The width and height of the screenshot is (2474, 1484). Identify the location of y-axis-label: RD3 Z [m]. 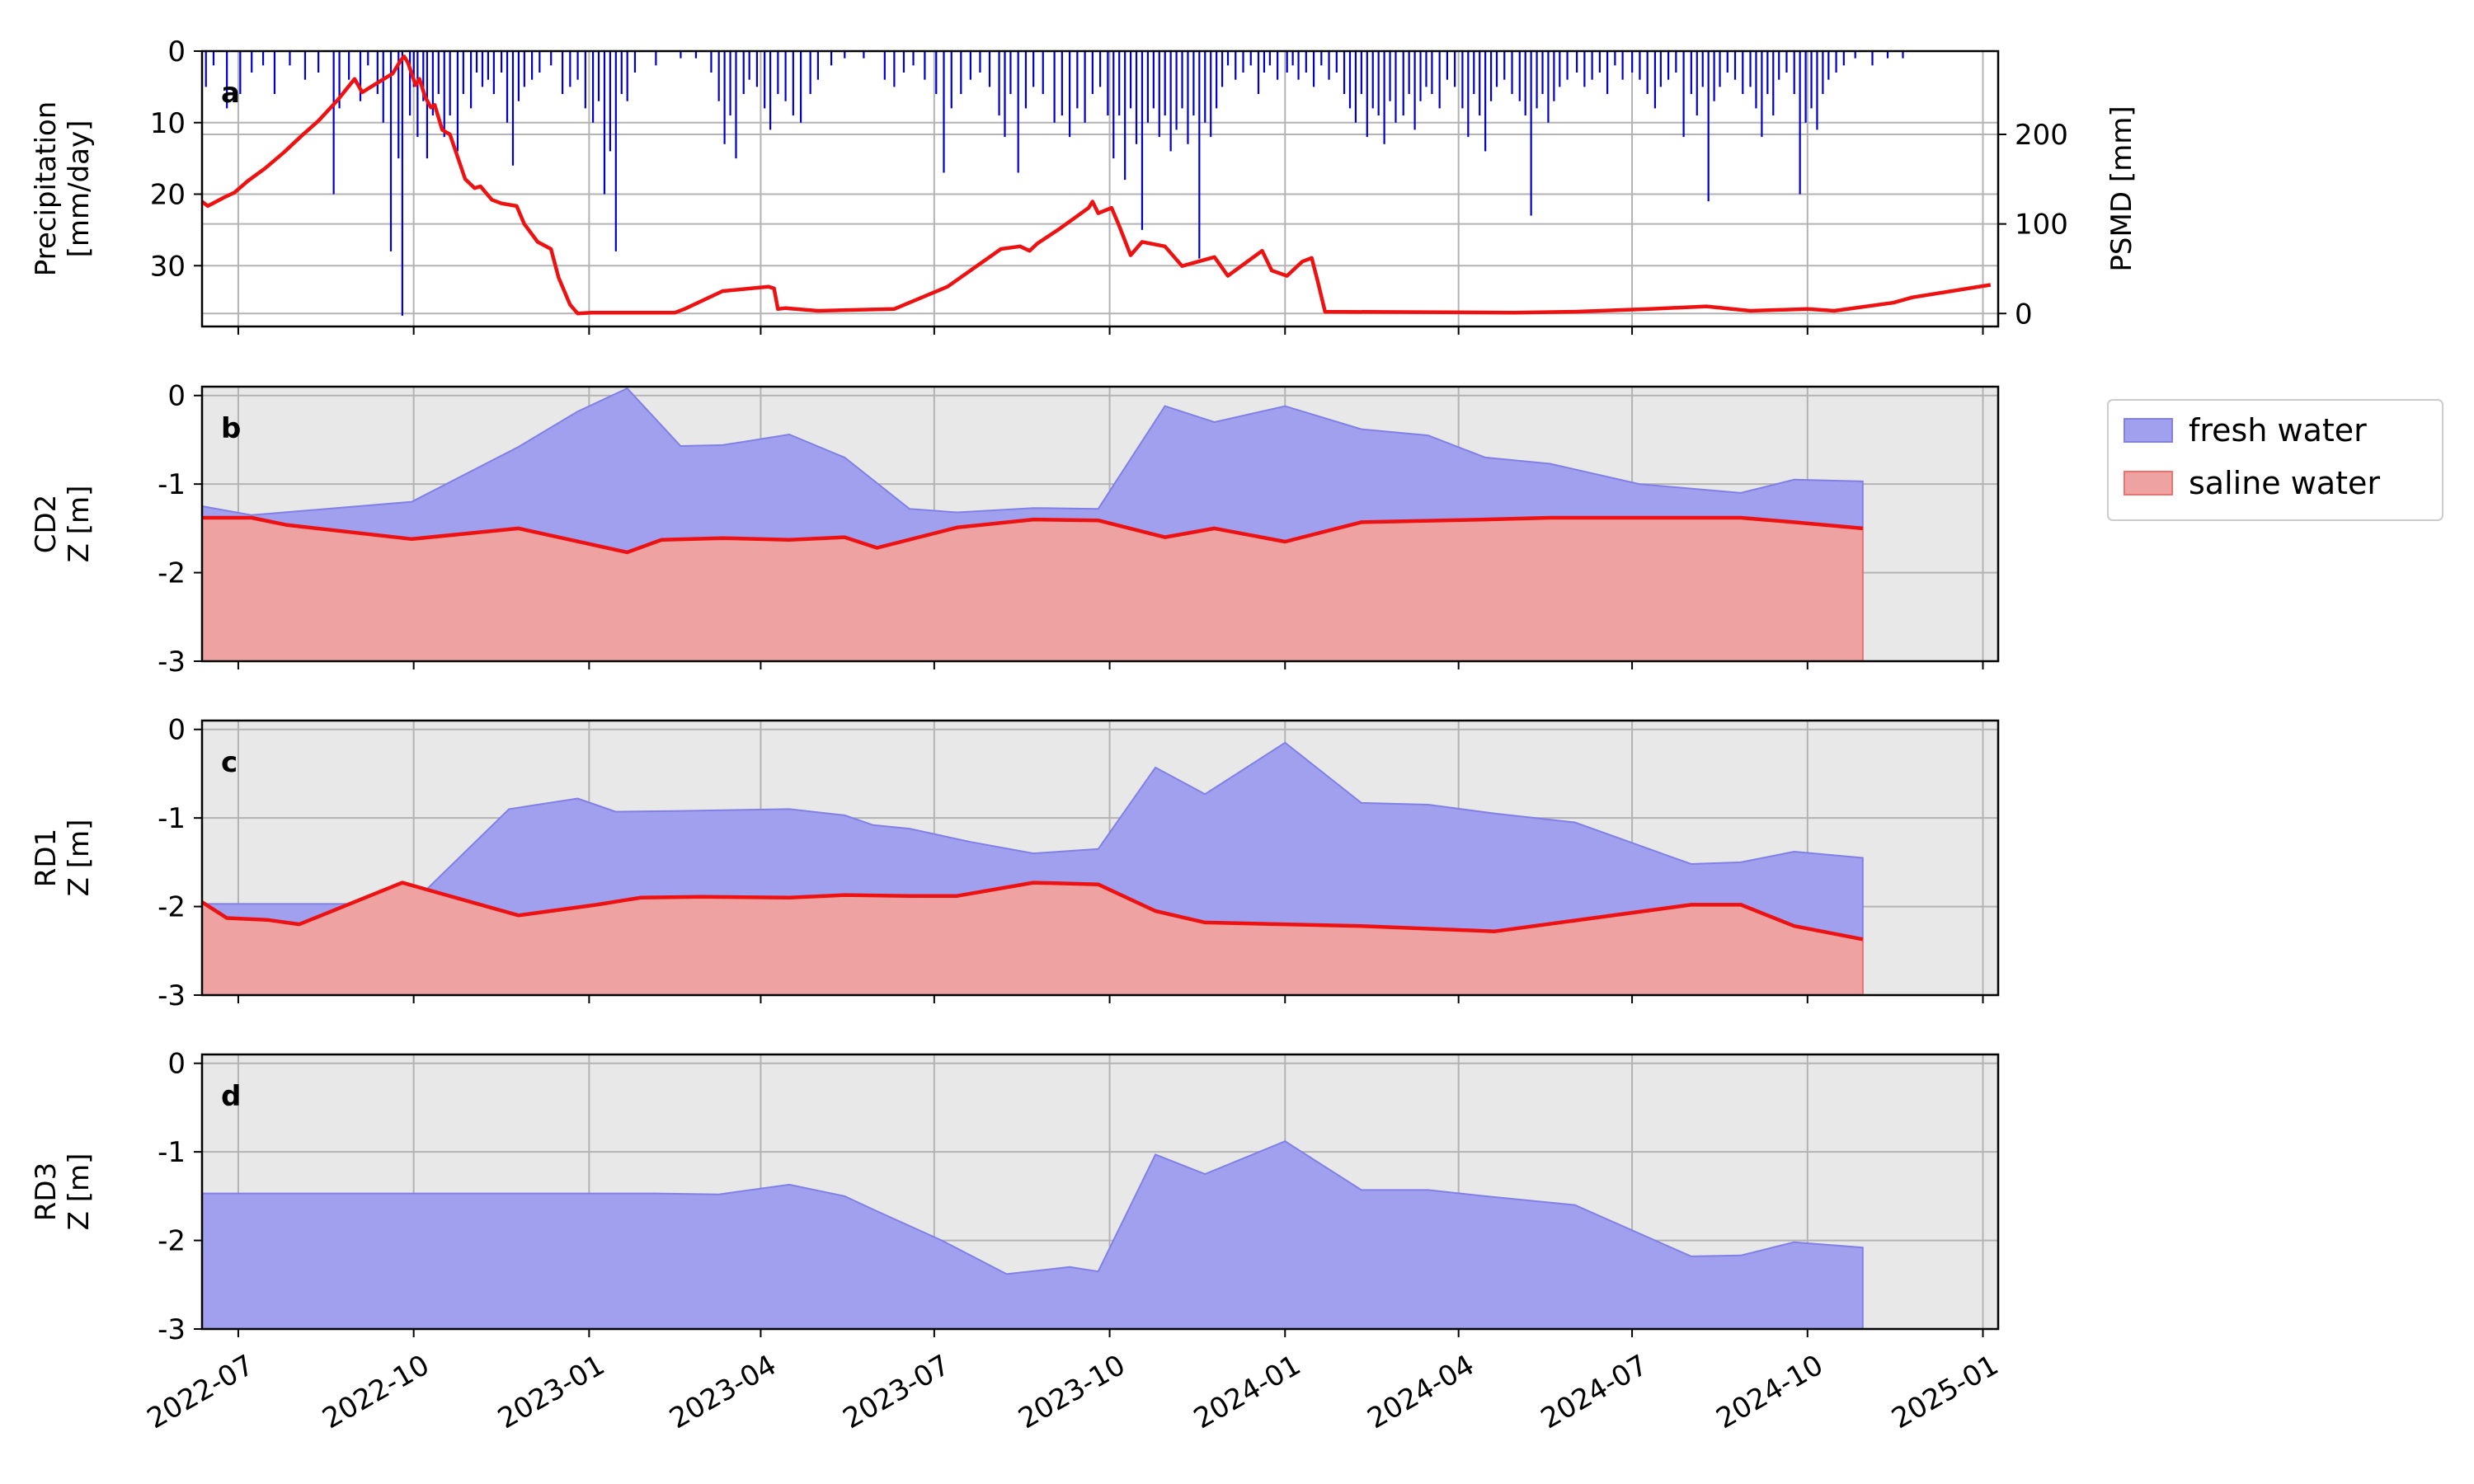
(63, 1192).